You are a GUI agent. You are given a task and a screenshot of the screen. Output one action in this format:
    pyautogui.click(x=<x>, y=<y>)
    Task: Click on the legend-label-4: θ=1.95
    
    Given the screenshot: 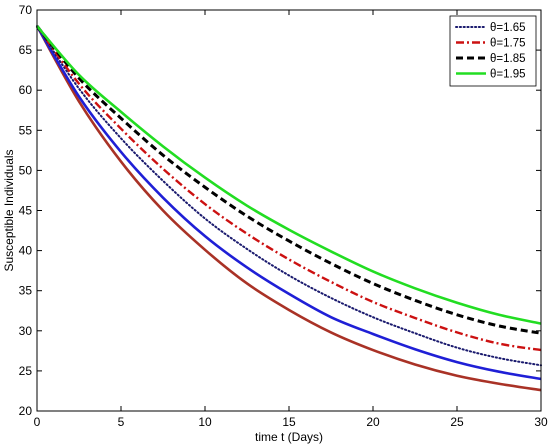 What is the action you would take?
    pyautogui.click(x=508, y=75)
    